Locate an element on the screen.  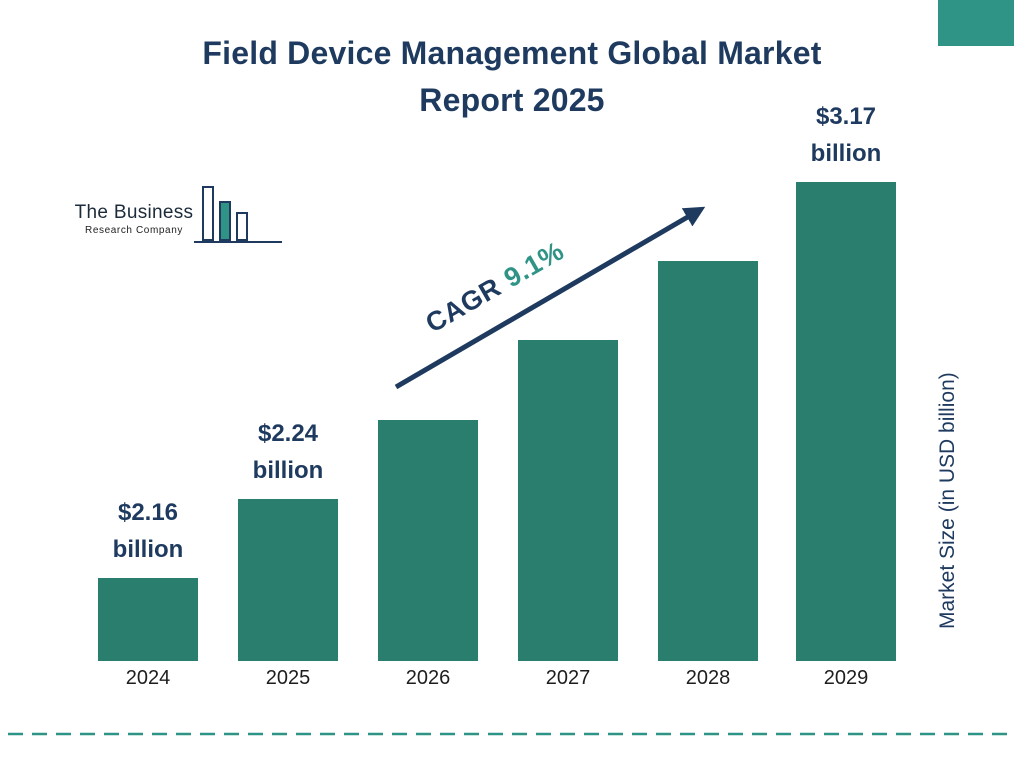
value-label-2025: $2.24 billion is located at coordinates (288, 451).